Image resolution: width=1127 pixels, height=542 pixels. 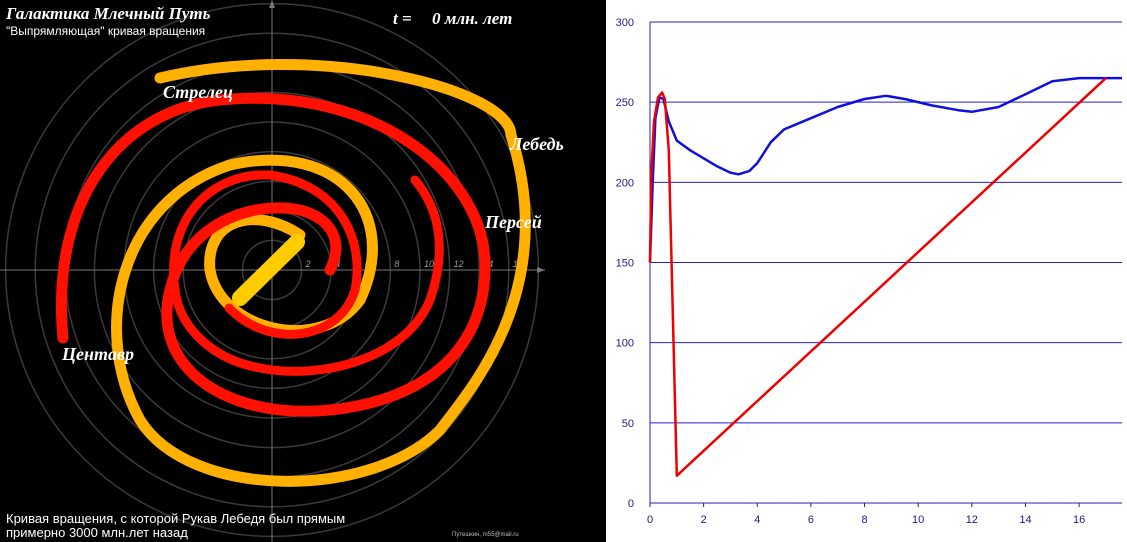 I want to click on y-tick-label: 100, so click(x=625, y=344).